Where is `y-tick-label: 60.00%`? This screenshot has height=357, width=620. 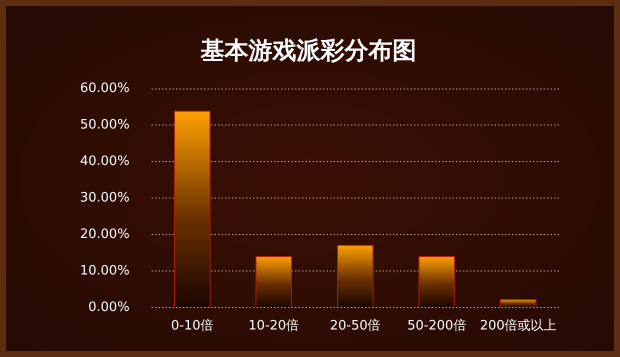
y-tick-label: 60.00% is located at coordinates (105, 88).